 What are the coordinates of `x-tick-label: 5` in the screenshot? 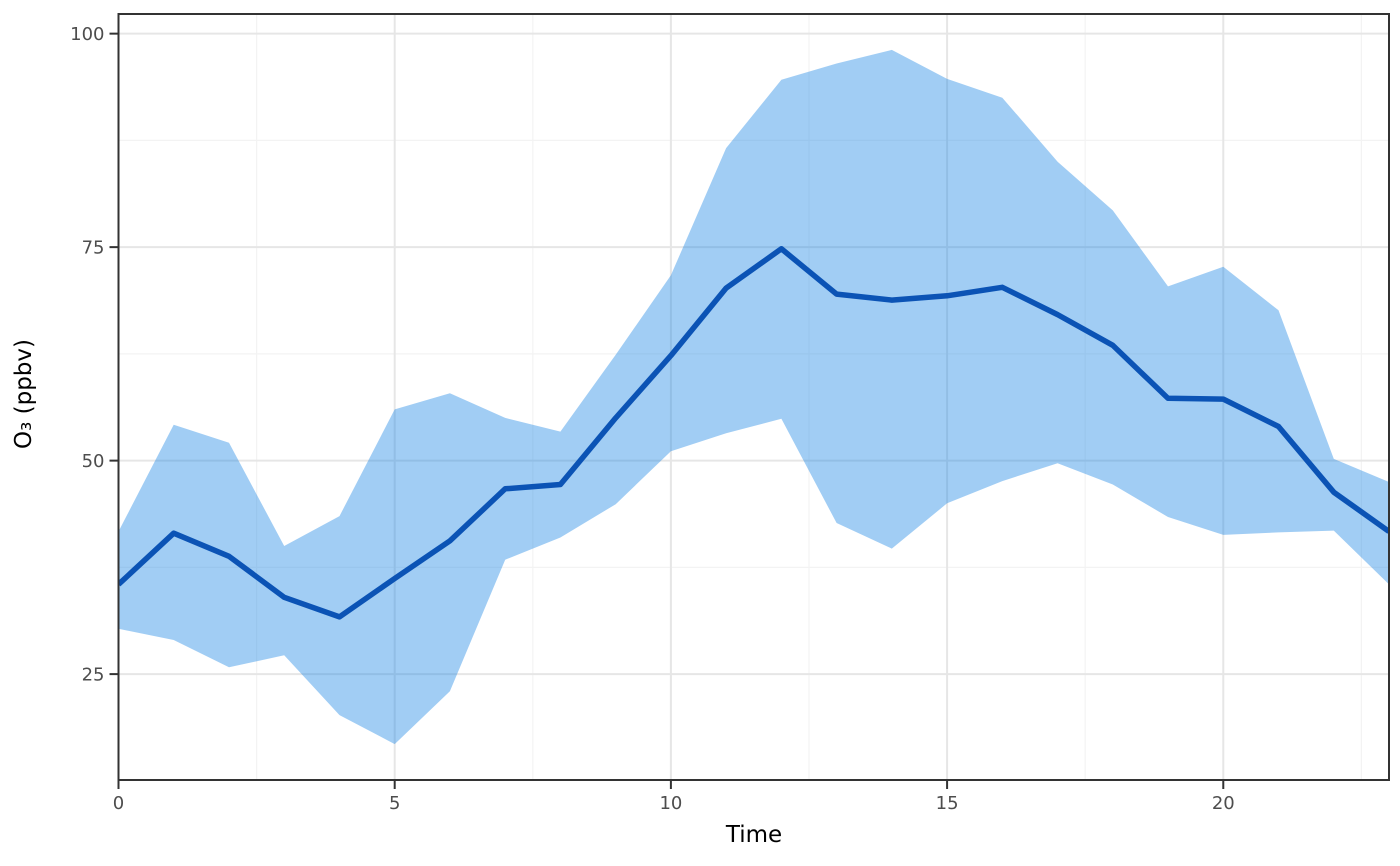 It's located at (394, 803).